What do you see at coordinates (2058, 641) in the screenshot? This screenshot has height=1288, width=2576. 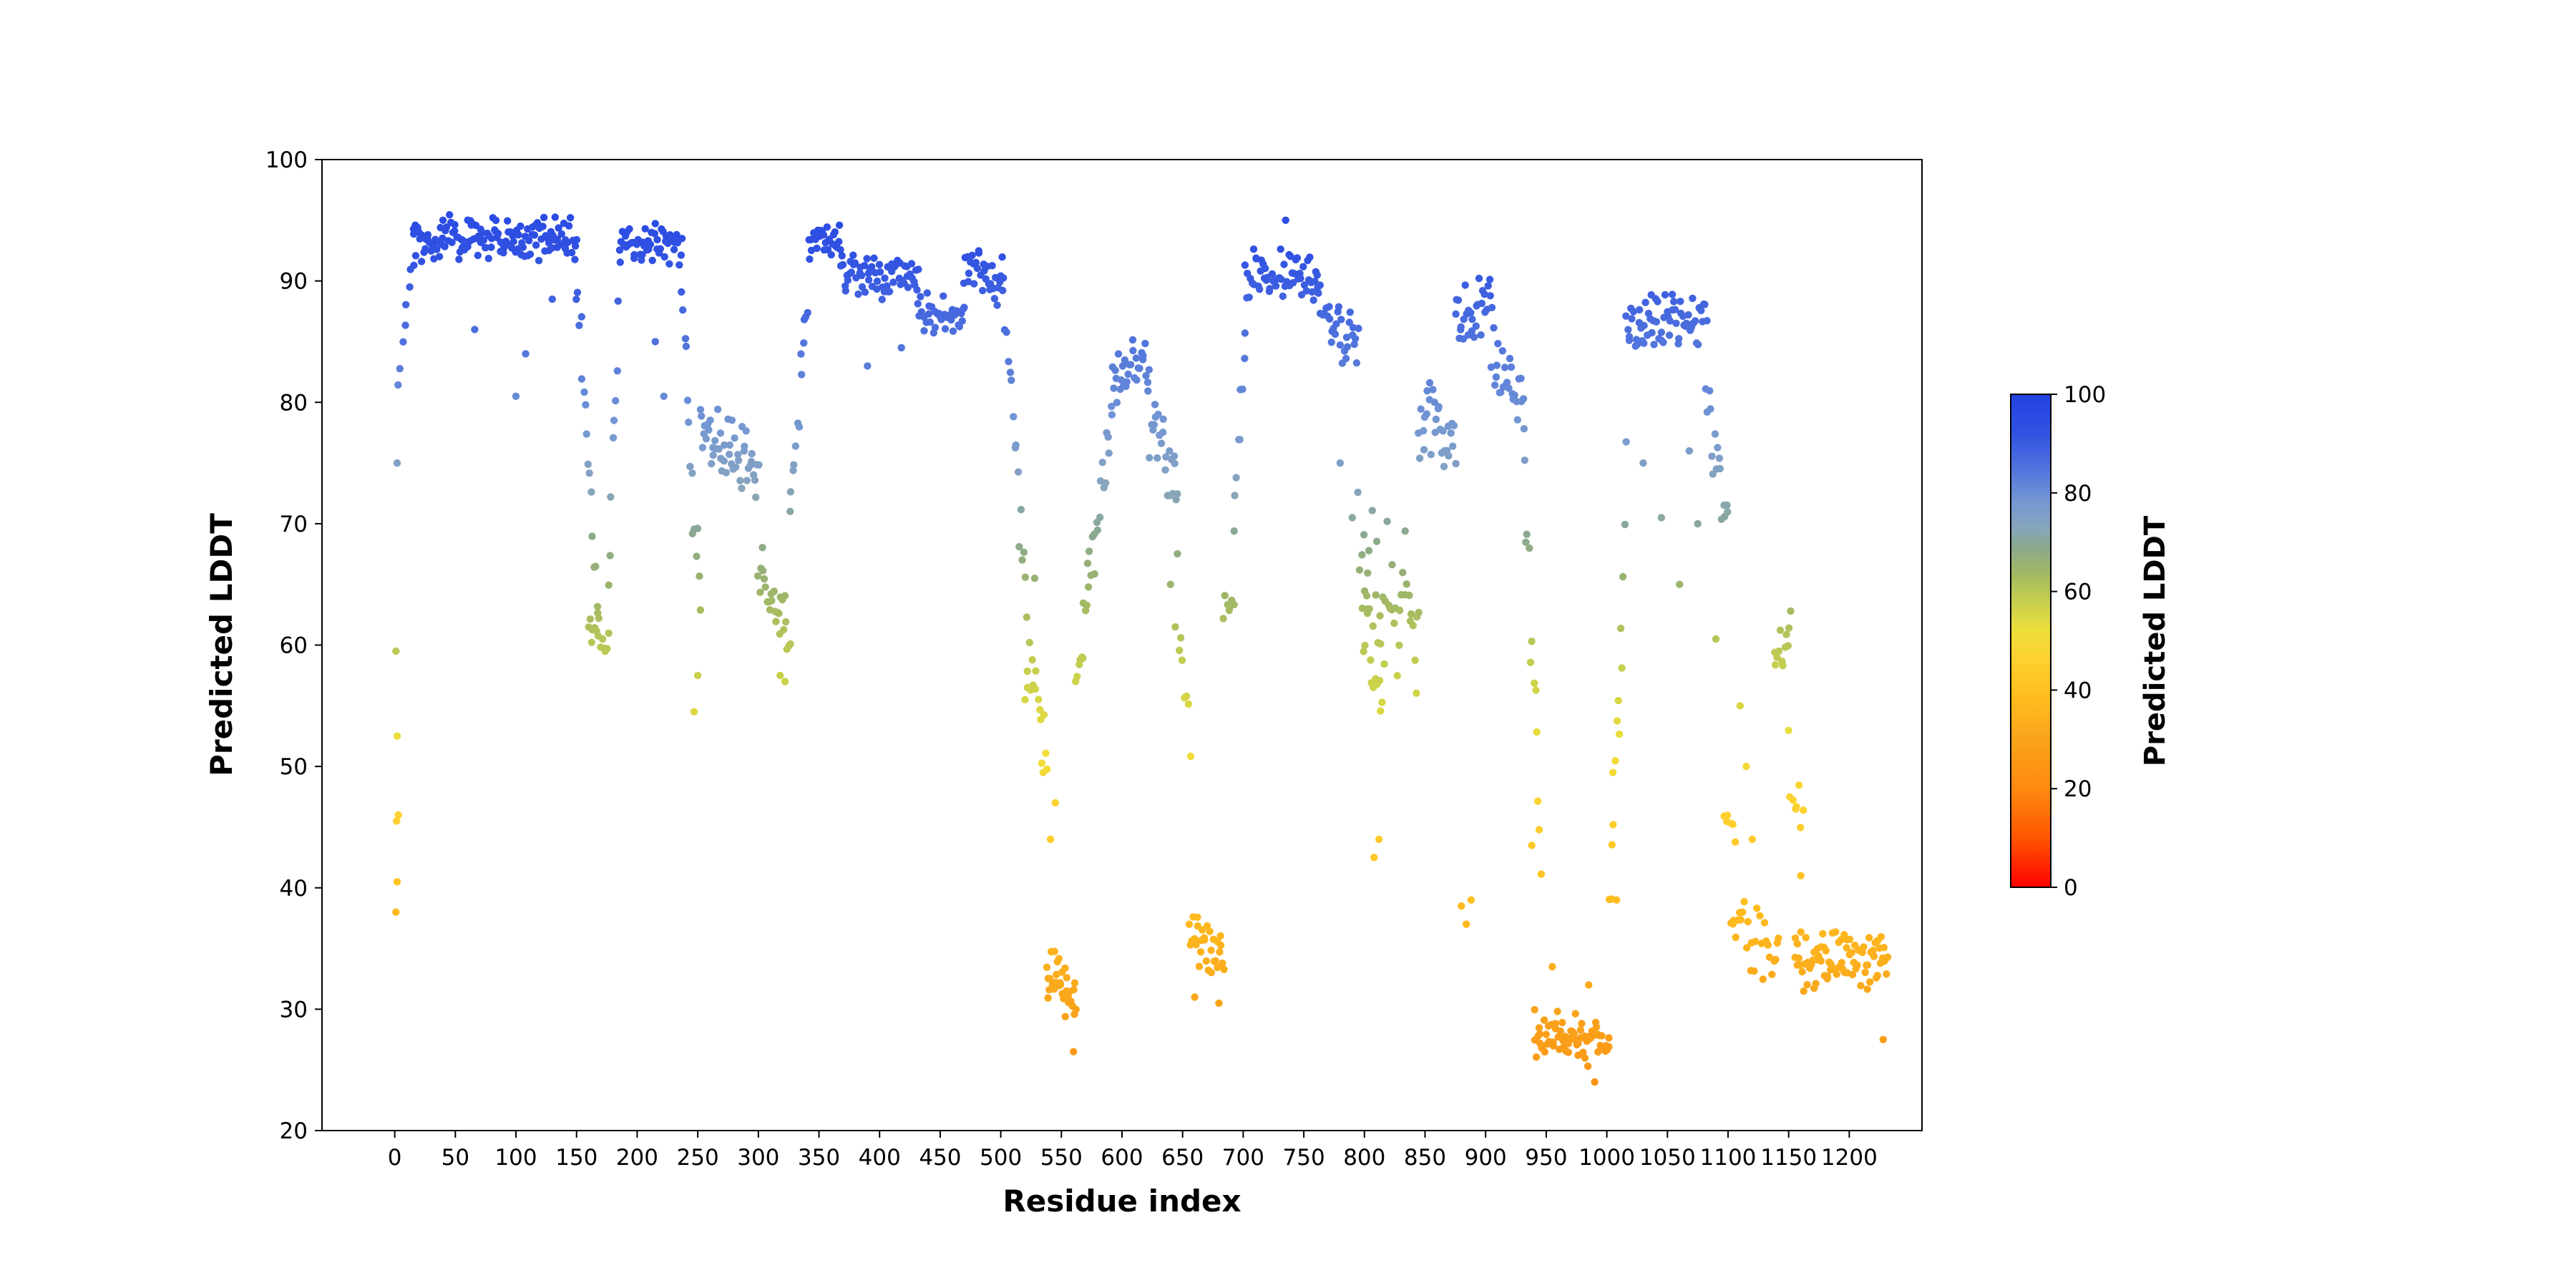 I see `colorbar: 0 20 40 60 80 100` at bounding box center [2058, 641].